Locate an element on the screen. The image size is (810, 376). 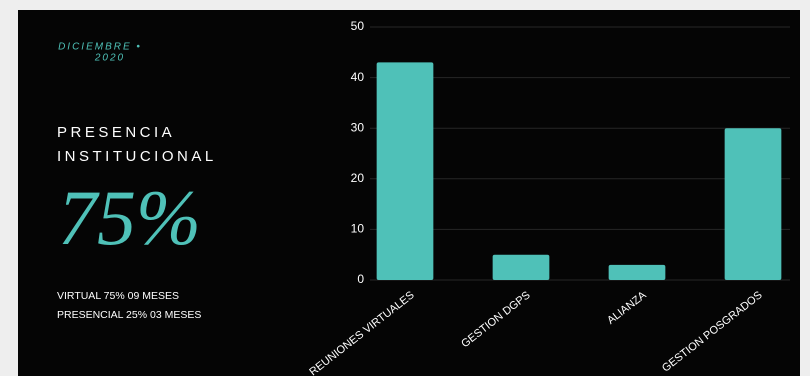
heading: PRESENCIA is located at coordinates (116, 132).